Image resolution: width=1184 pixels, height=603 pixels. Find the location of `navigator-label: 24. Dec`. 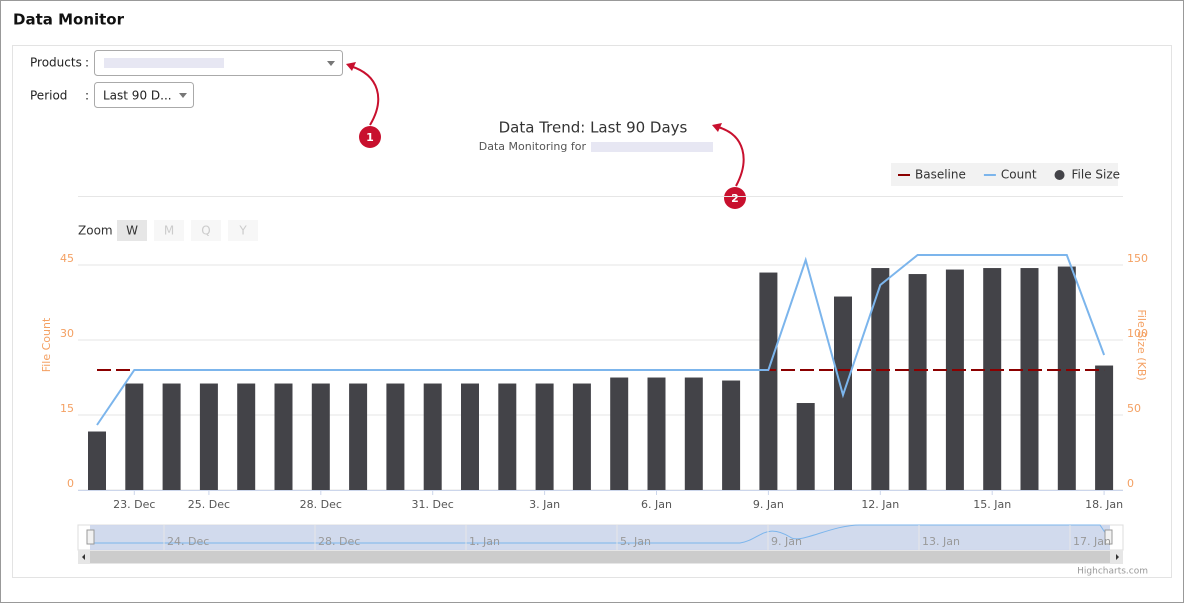

navigator-label: 24. Dec is located at coordinates (188, 541).